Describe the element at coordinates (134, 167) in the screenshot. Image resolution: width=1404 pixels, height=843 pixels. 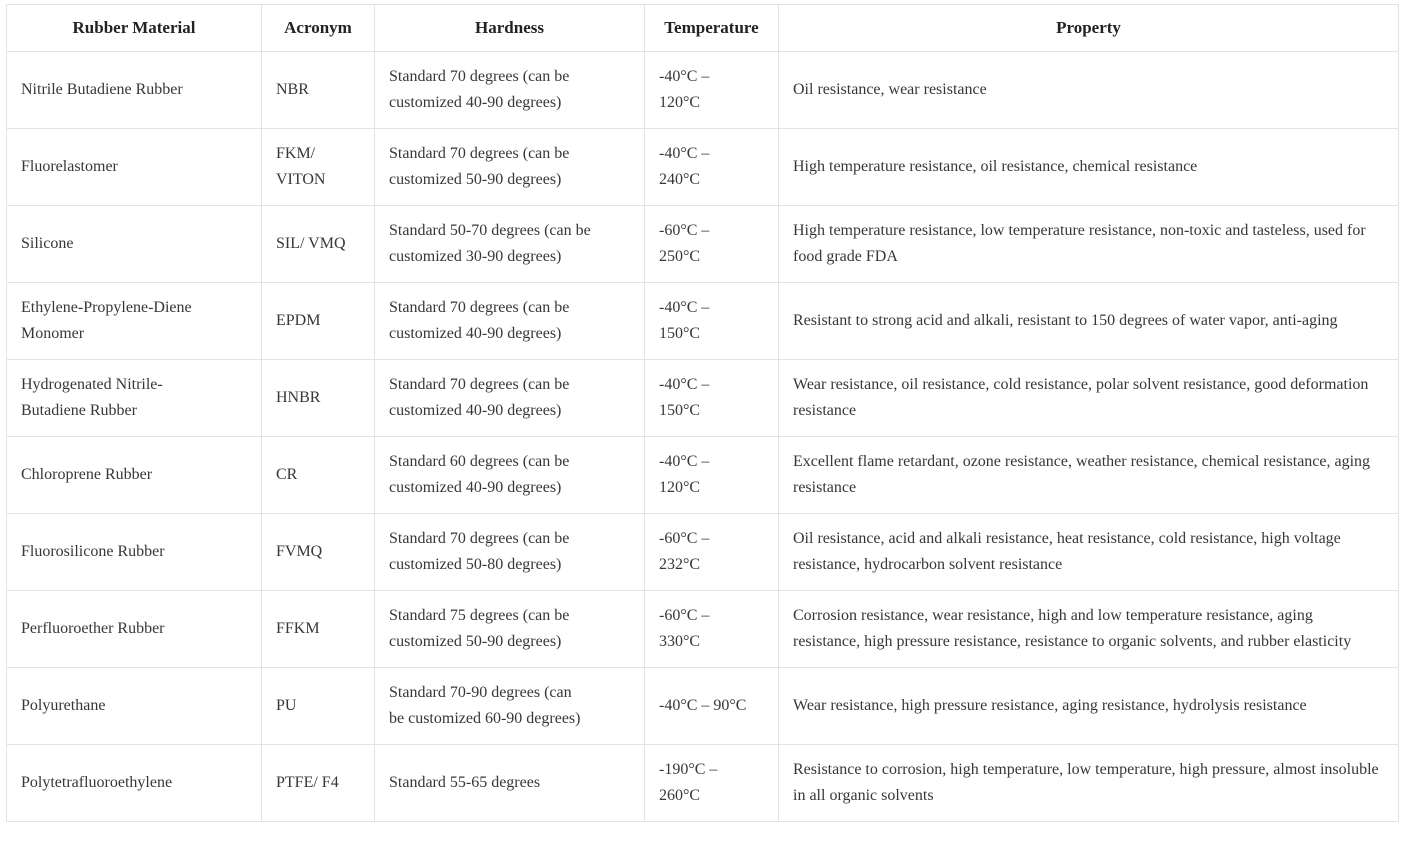
I see `cell-material: Fluorelastomer` at that location.